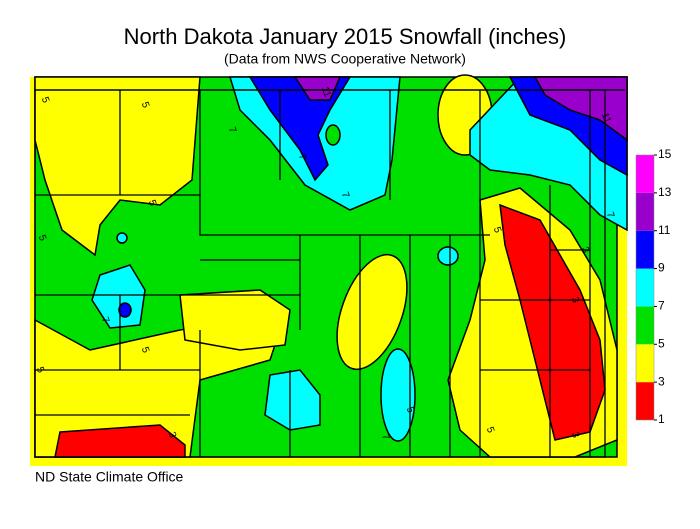  Describe the element at coordinates (664, 230) in the screenshot. I see `legend-tick-label: 11` at that location.